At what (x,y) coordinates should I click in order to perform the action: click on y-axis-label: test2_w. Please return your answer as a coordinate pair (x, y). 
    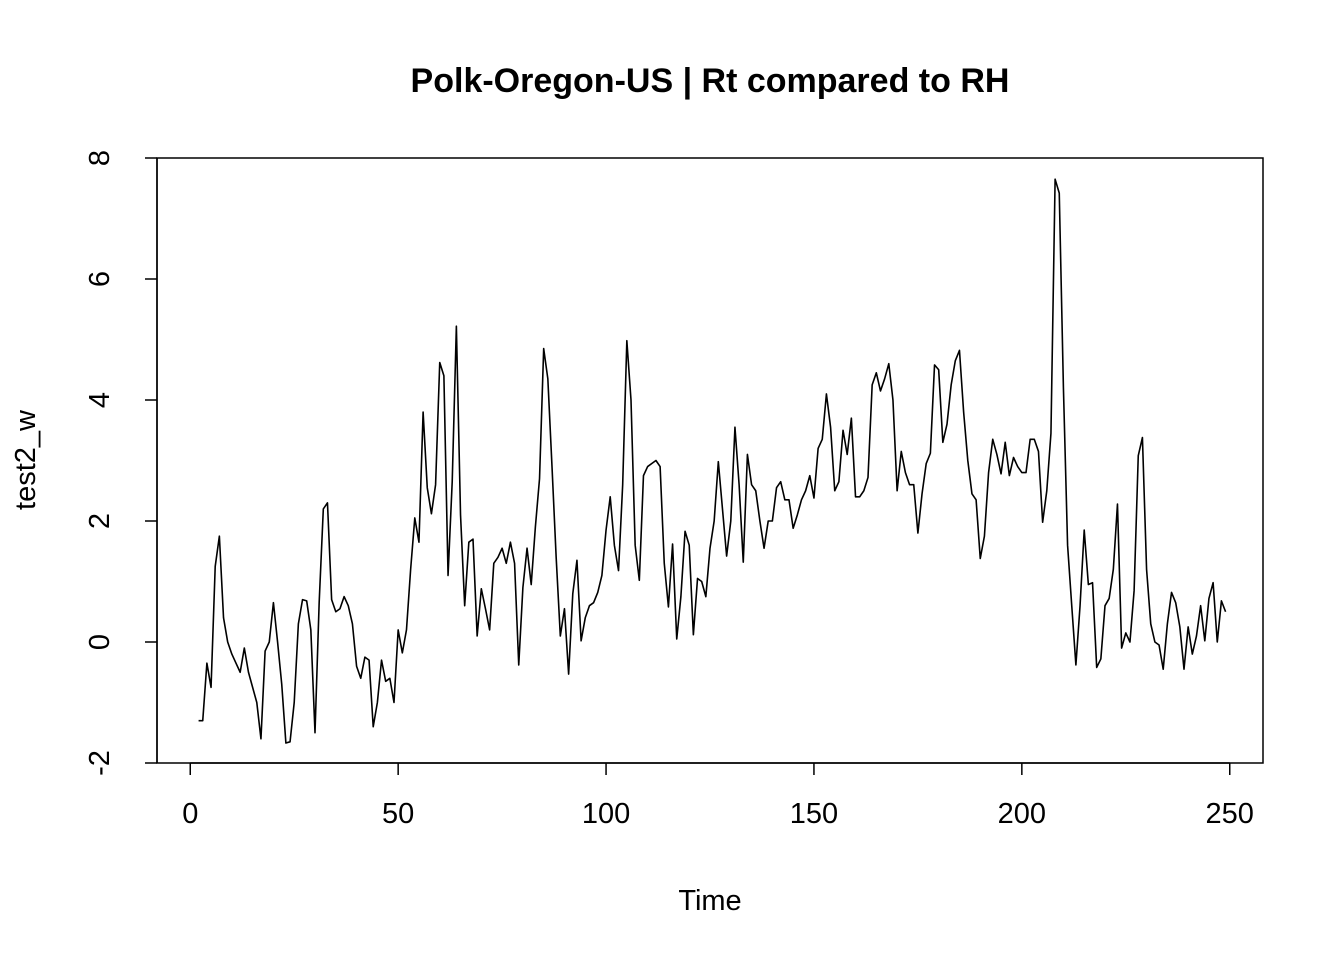
    Looking at the image, I should click on (26, 459).